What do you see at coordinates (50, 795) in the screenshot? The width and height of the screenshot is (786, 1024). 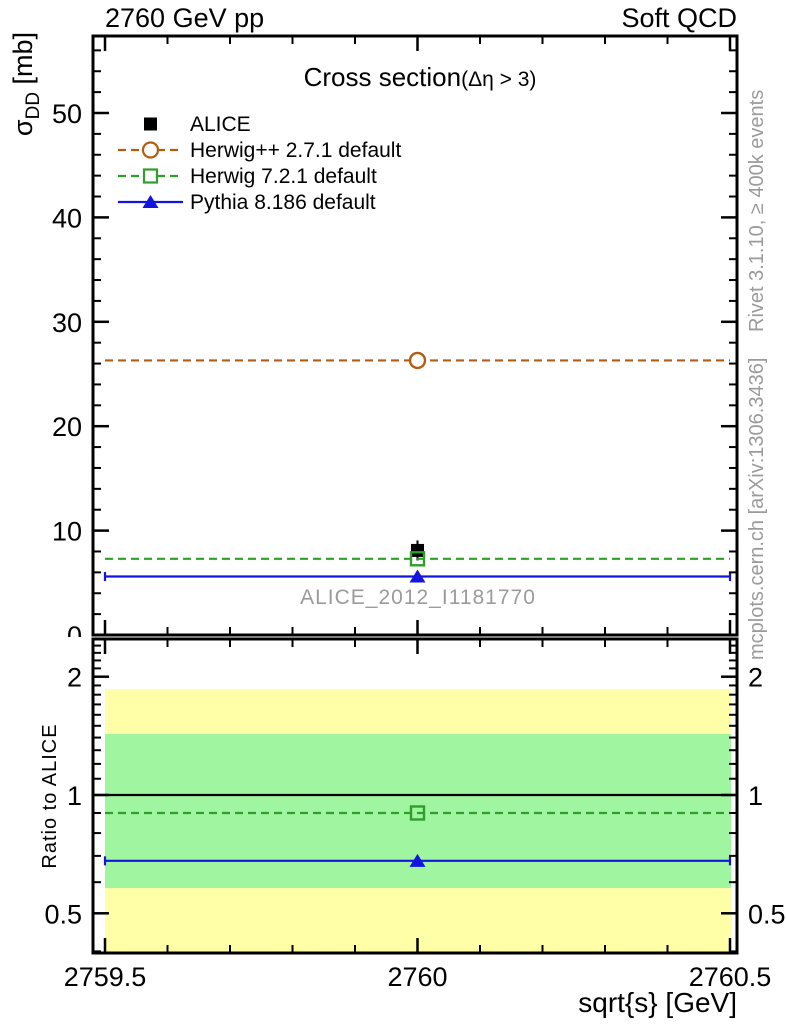 I see `ratio-y-axis-title: Ratio to ALICE` at bounding box center [50, 795].